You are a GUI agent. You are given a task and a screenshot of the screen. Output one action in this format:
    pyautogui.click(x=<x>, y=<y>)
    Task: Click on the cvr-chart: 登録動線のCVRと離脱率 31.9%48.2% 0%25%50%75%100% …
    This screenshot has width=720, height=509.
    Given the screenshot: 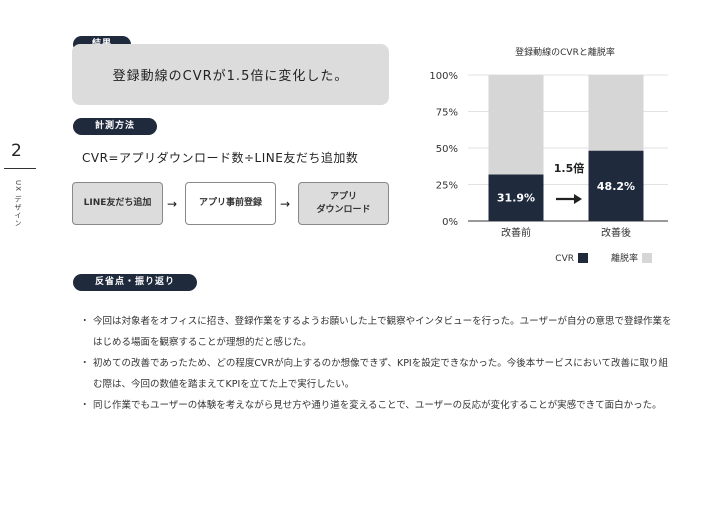 What is the action you would take?
    pyautogui.click(x=548, y=155)
    